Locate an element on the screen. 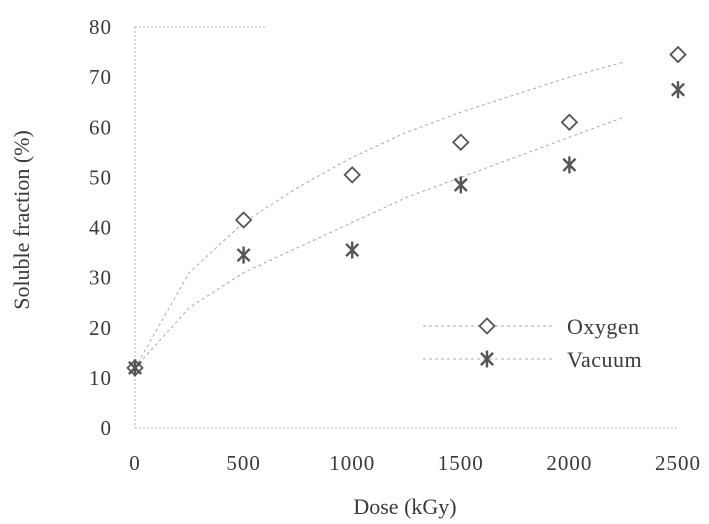 This screenshot has height=524, width=709. oxygen-legend-marker is located at coordinates (487, 326).